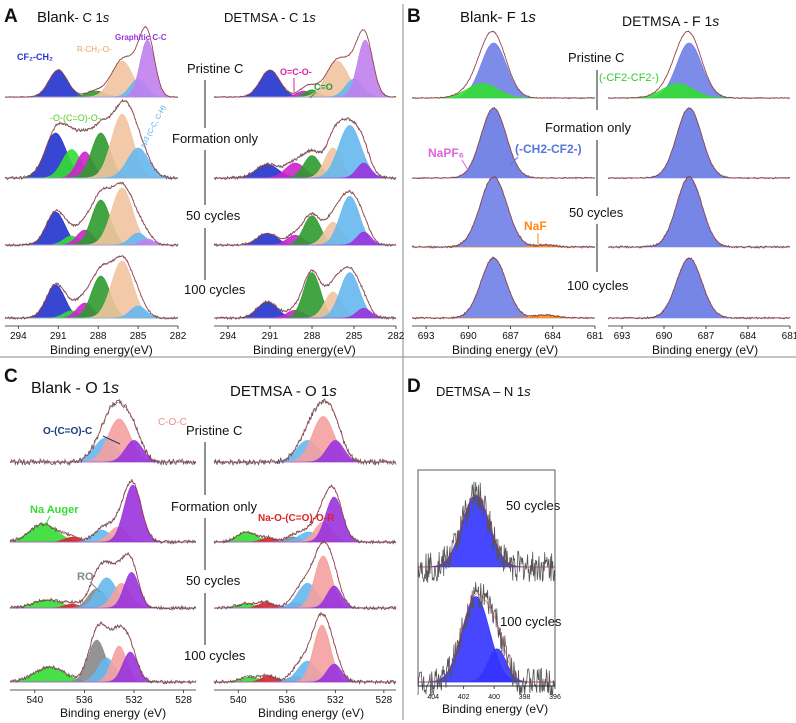 This screenshot has height=723, width=796. I want to click on spec-c-blank-50-envelope, so click(103, 581).